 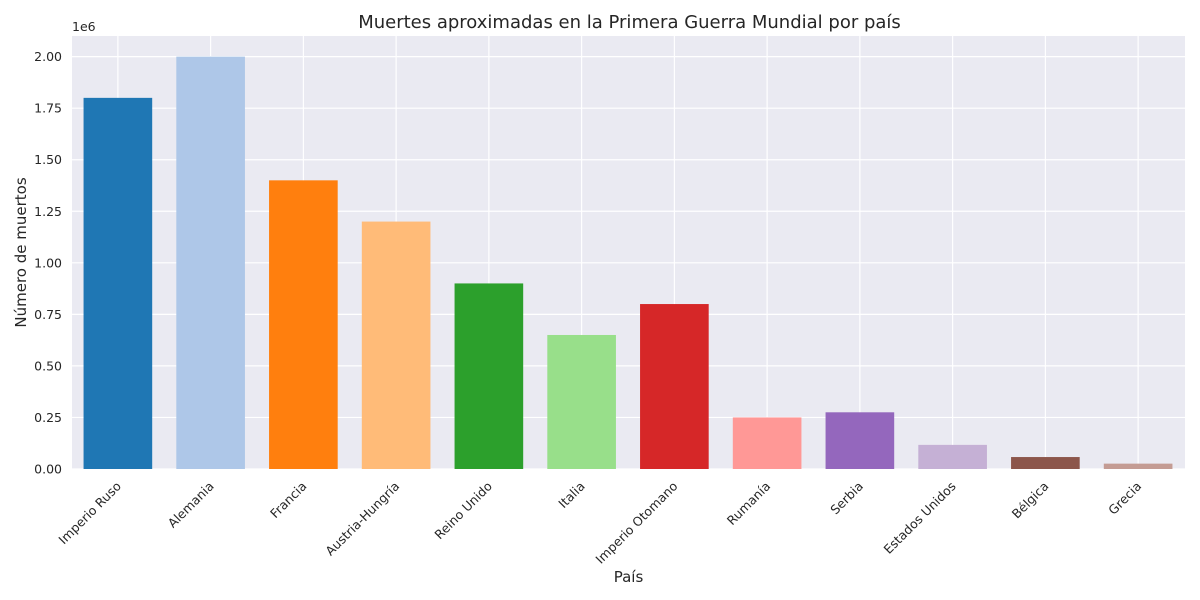 I want to click on y-tick-label: 0.50, so click(x=48, y=365).